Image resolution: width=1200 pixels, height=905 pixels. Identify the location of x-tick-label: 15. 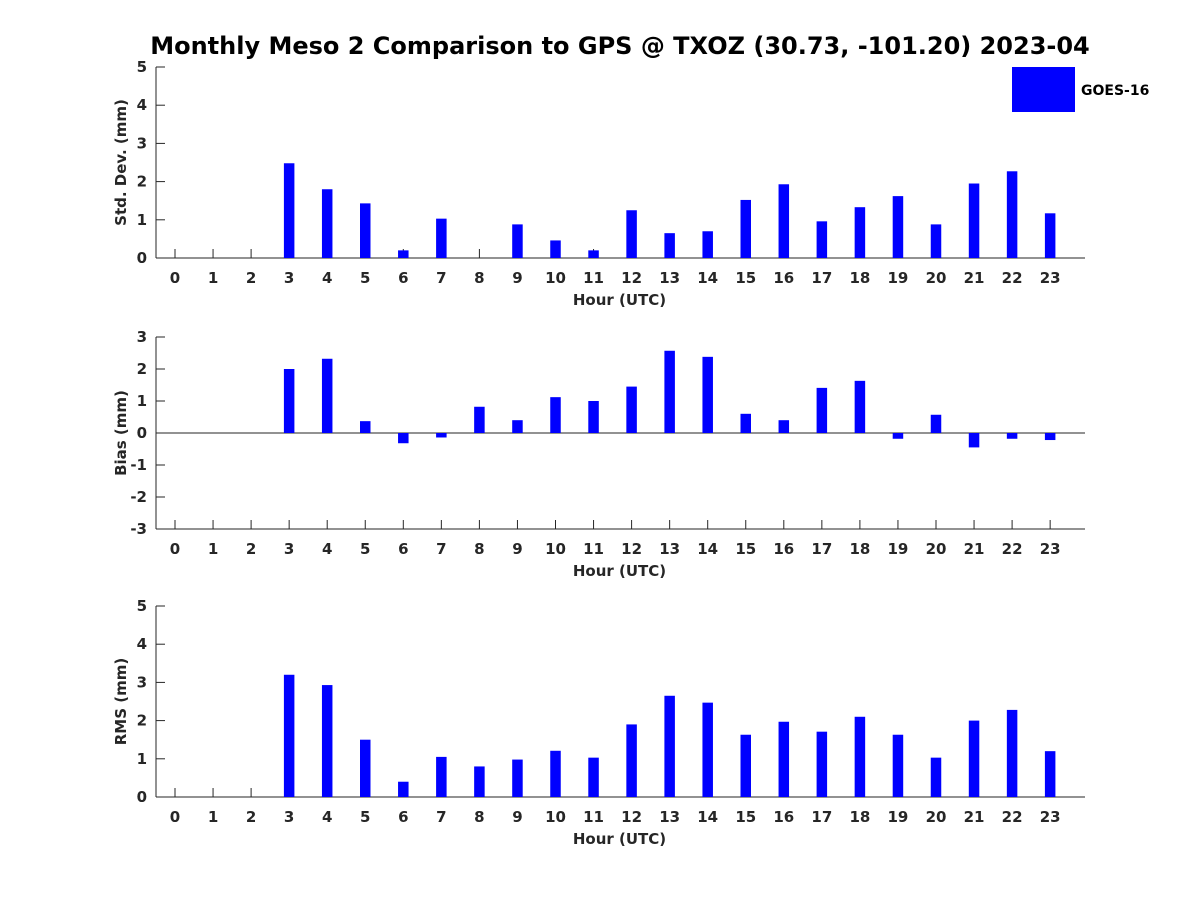
(745, 817).